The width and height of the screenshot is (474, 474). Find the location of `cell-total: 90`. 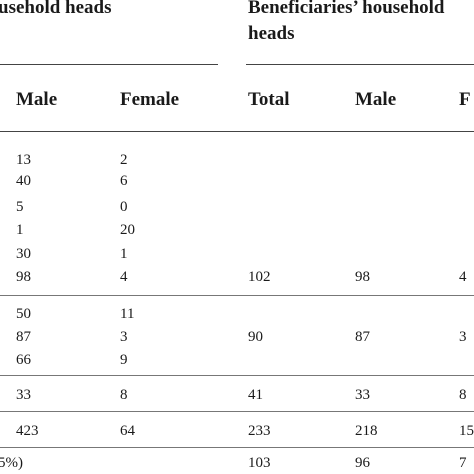

cell-total: 90 is located at coordinates (255, 337).